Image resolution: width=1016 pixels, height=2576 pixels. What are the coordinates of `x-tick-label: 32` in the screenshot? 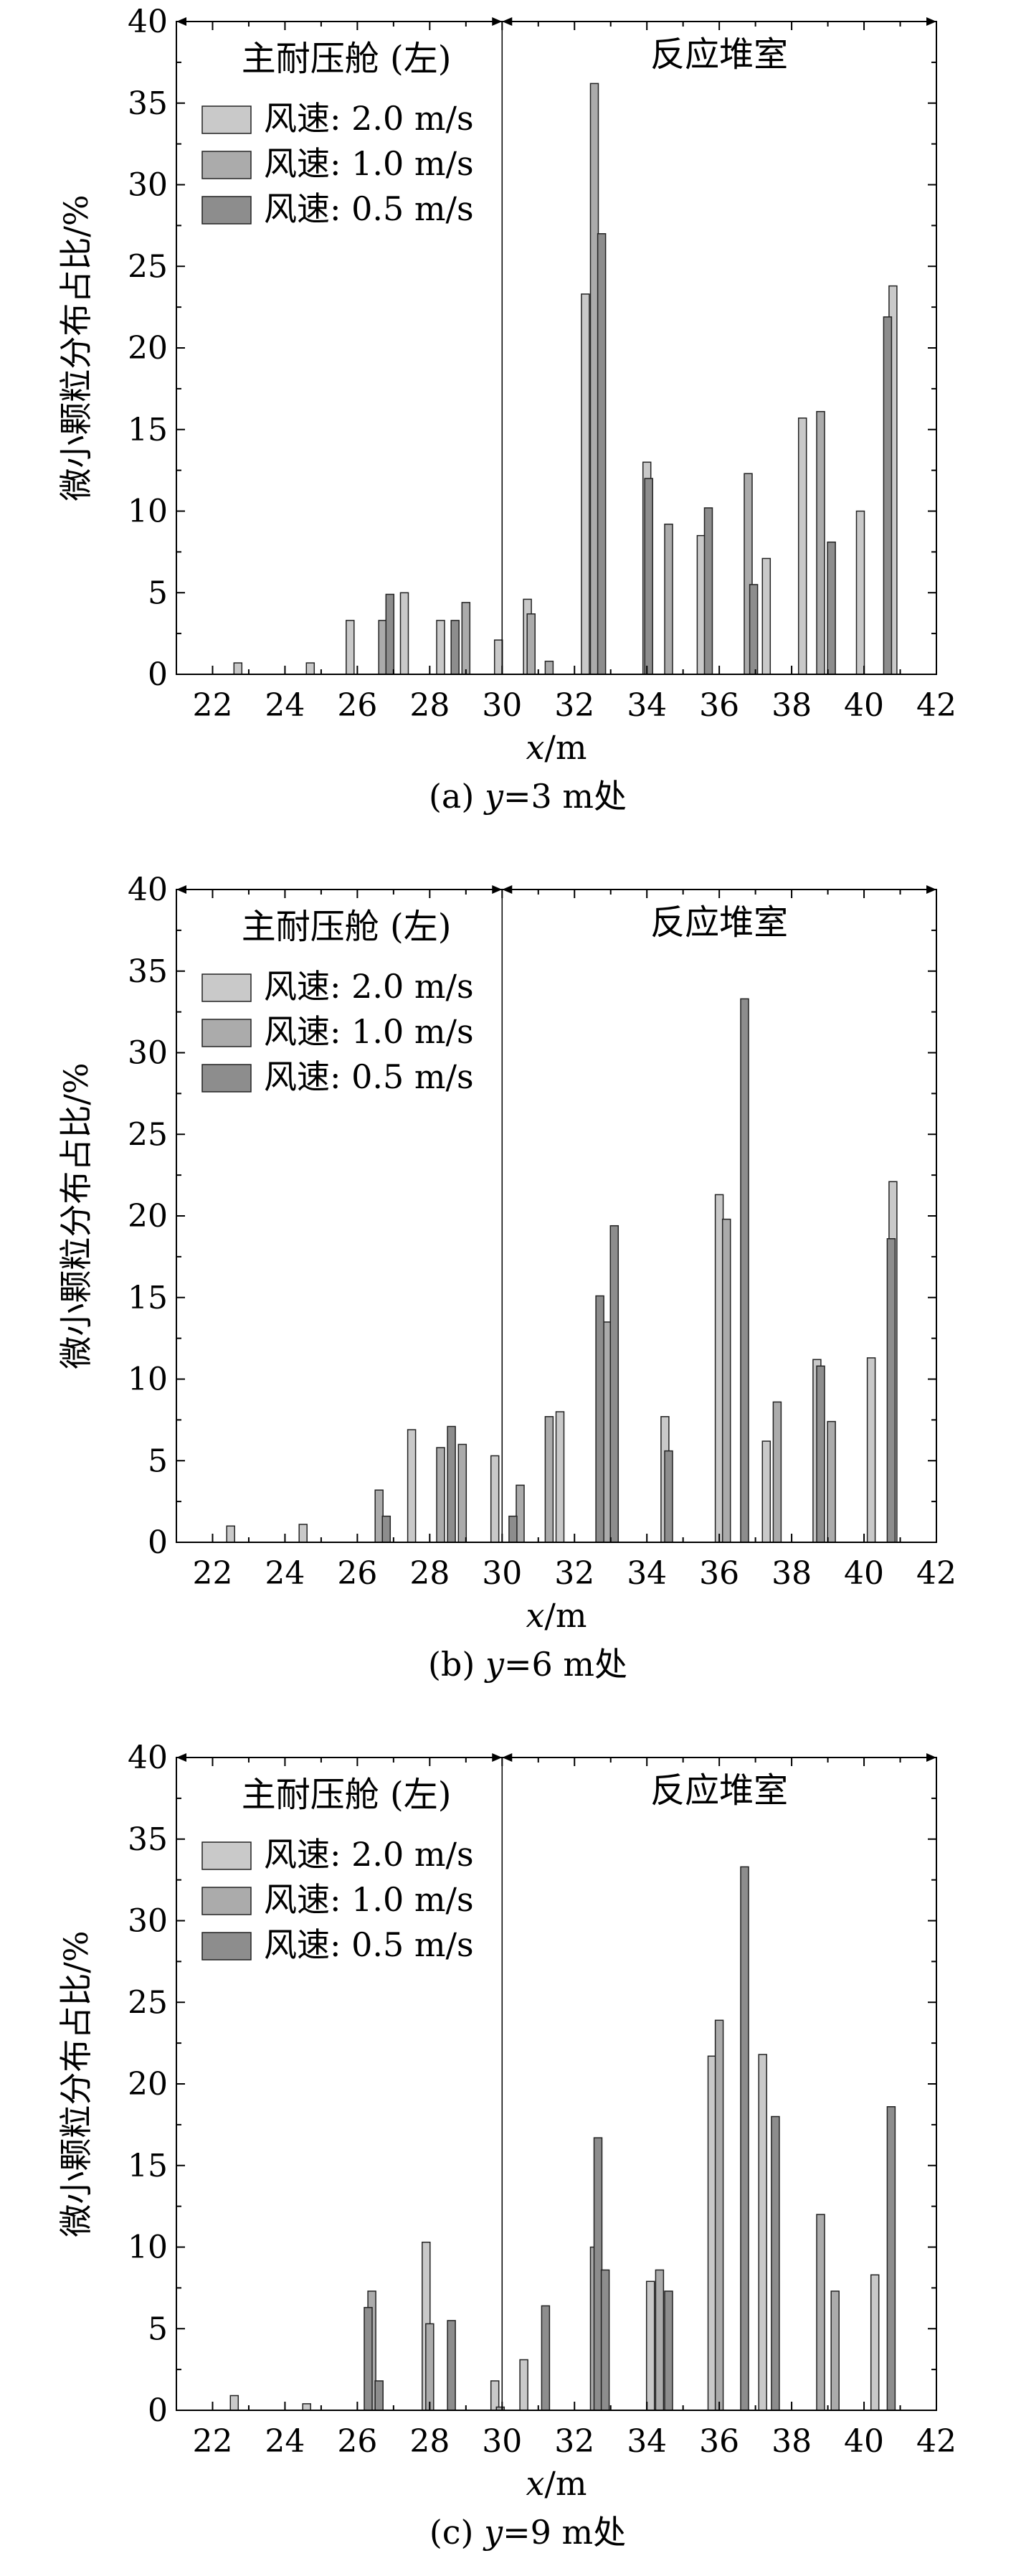 It's located at (574, 1573).